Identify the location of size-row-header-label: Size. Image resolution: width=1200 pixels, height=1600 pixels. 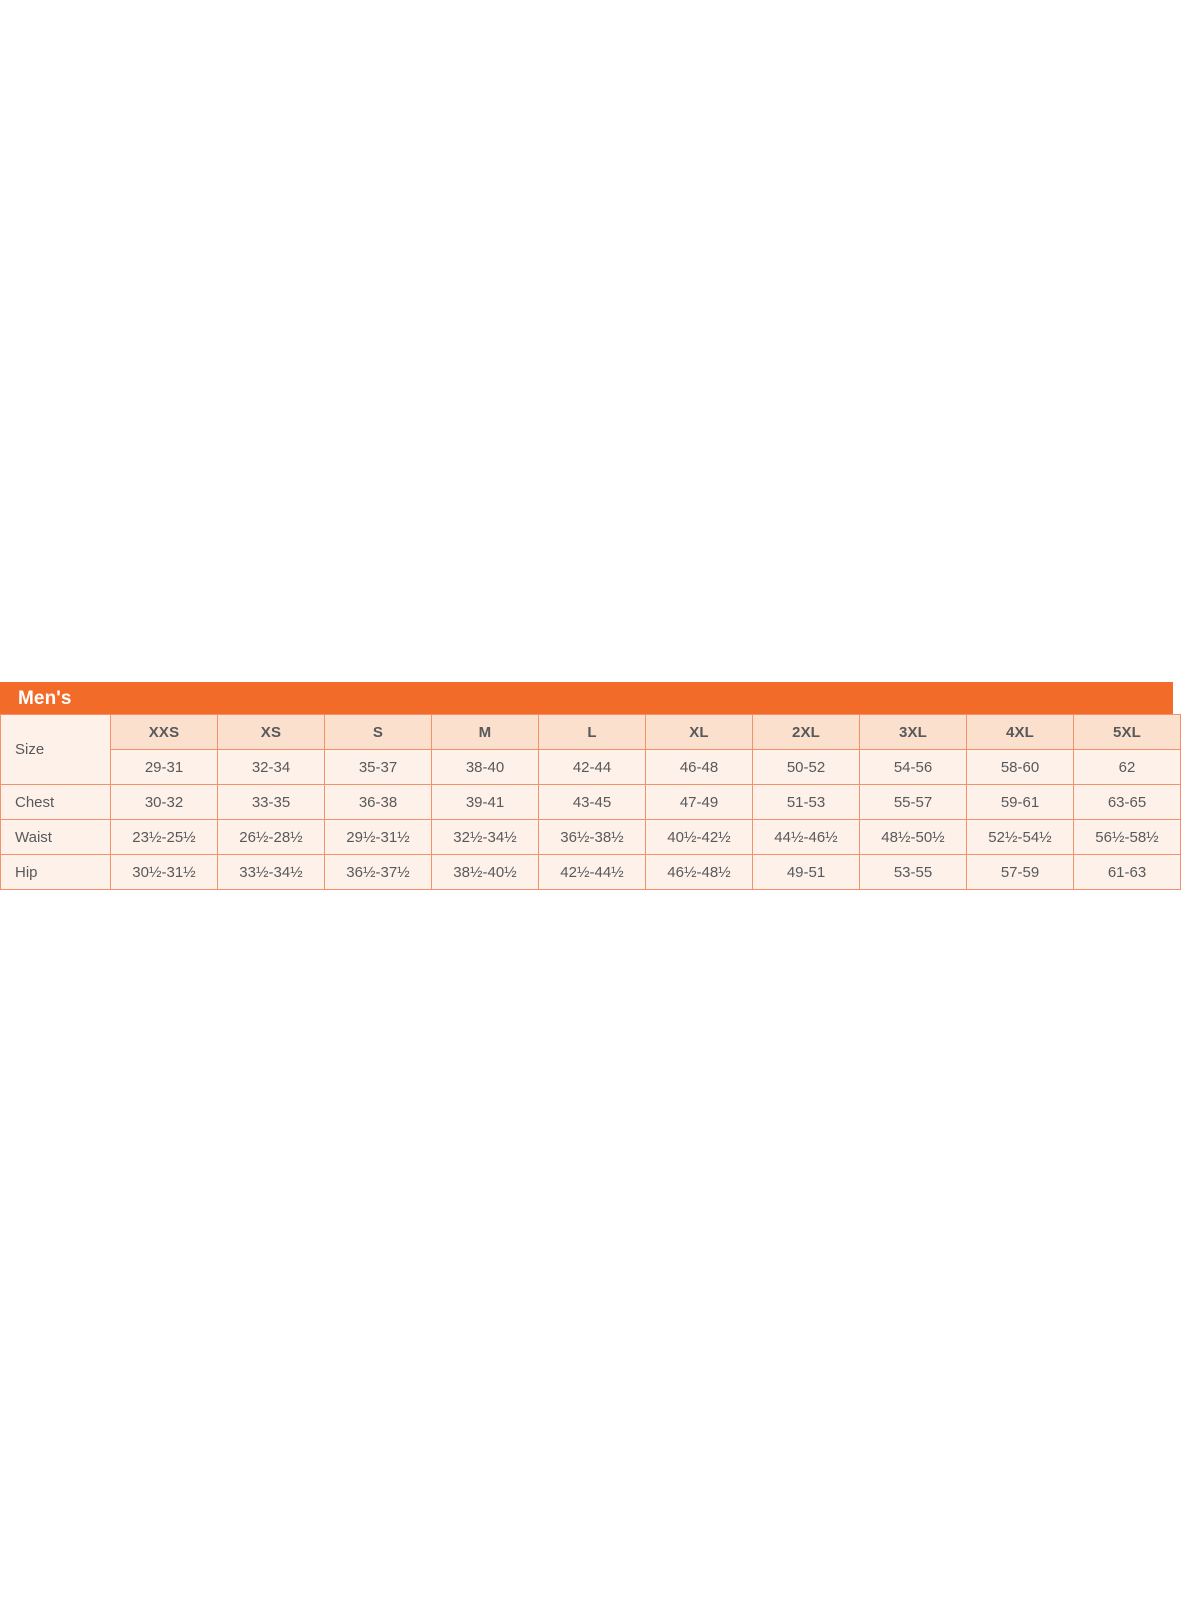
(55, 749).